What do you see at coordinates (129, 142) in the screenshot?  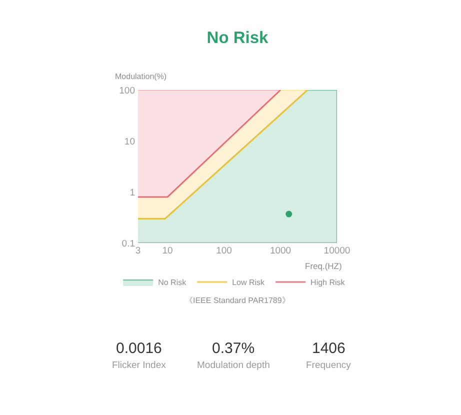 I see `y-tick-label: 10` at bounding box center [129, 142].